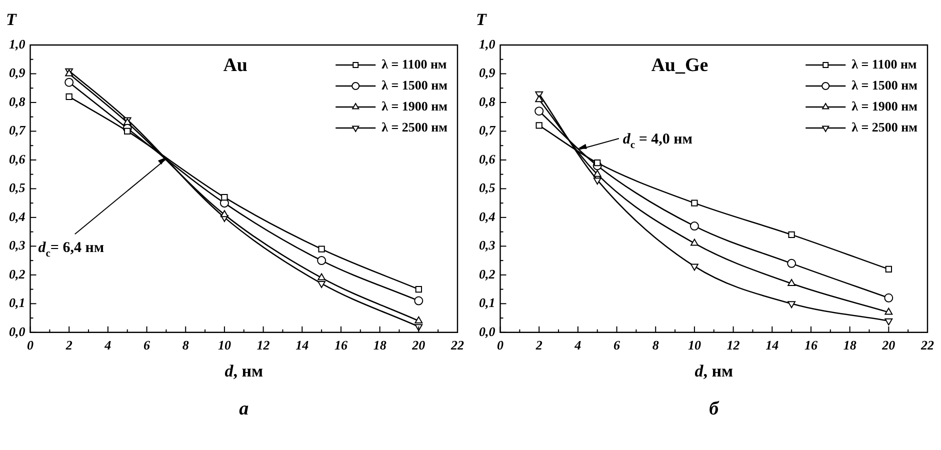 The width and height of the screenshot is (941, 450). I want to click on text: Au, so click(235, 65).